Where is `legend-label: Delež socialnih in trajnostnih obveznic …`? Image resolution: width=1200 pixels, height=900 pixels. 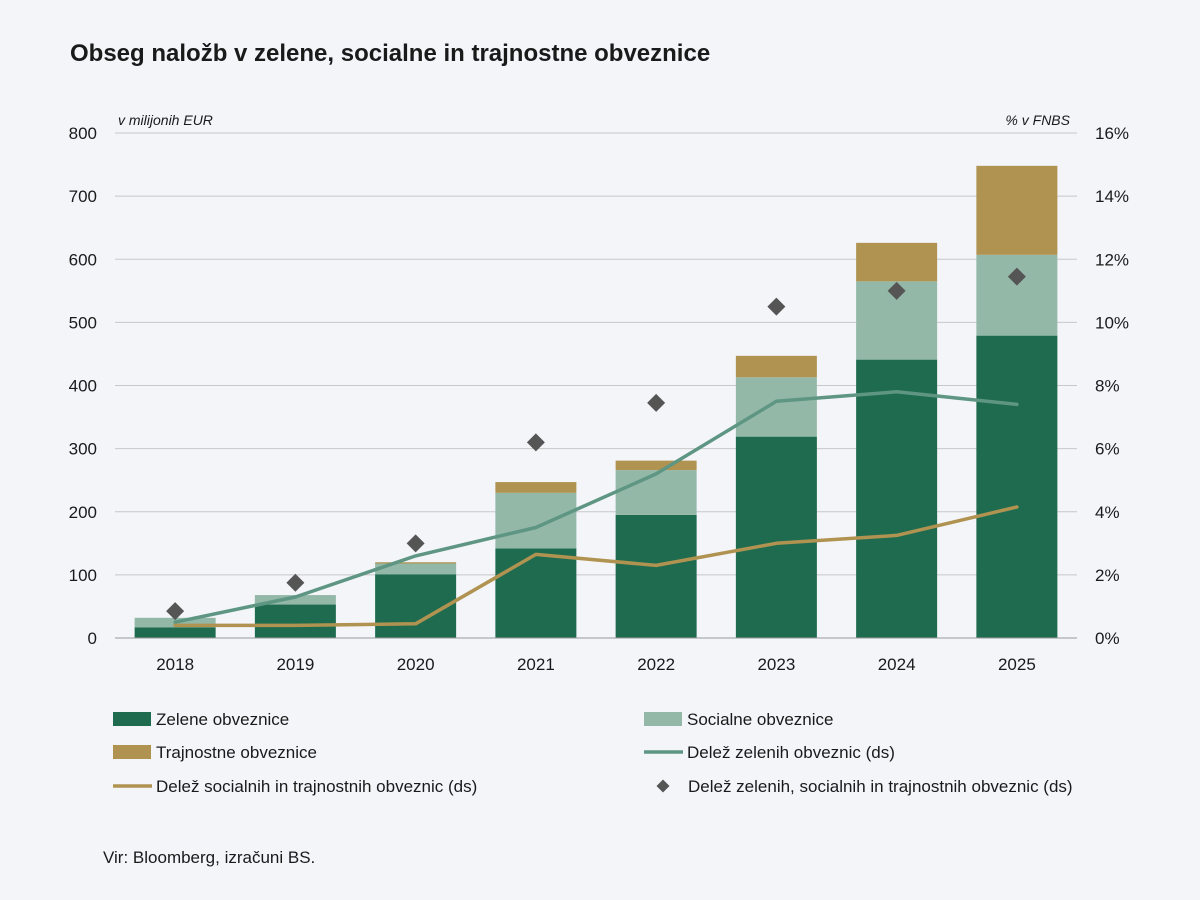 legend-label: Delež socialnih in trajnostnih obveznic … is located at coordinates (316, 786).